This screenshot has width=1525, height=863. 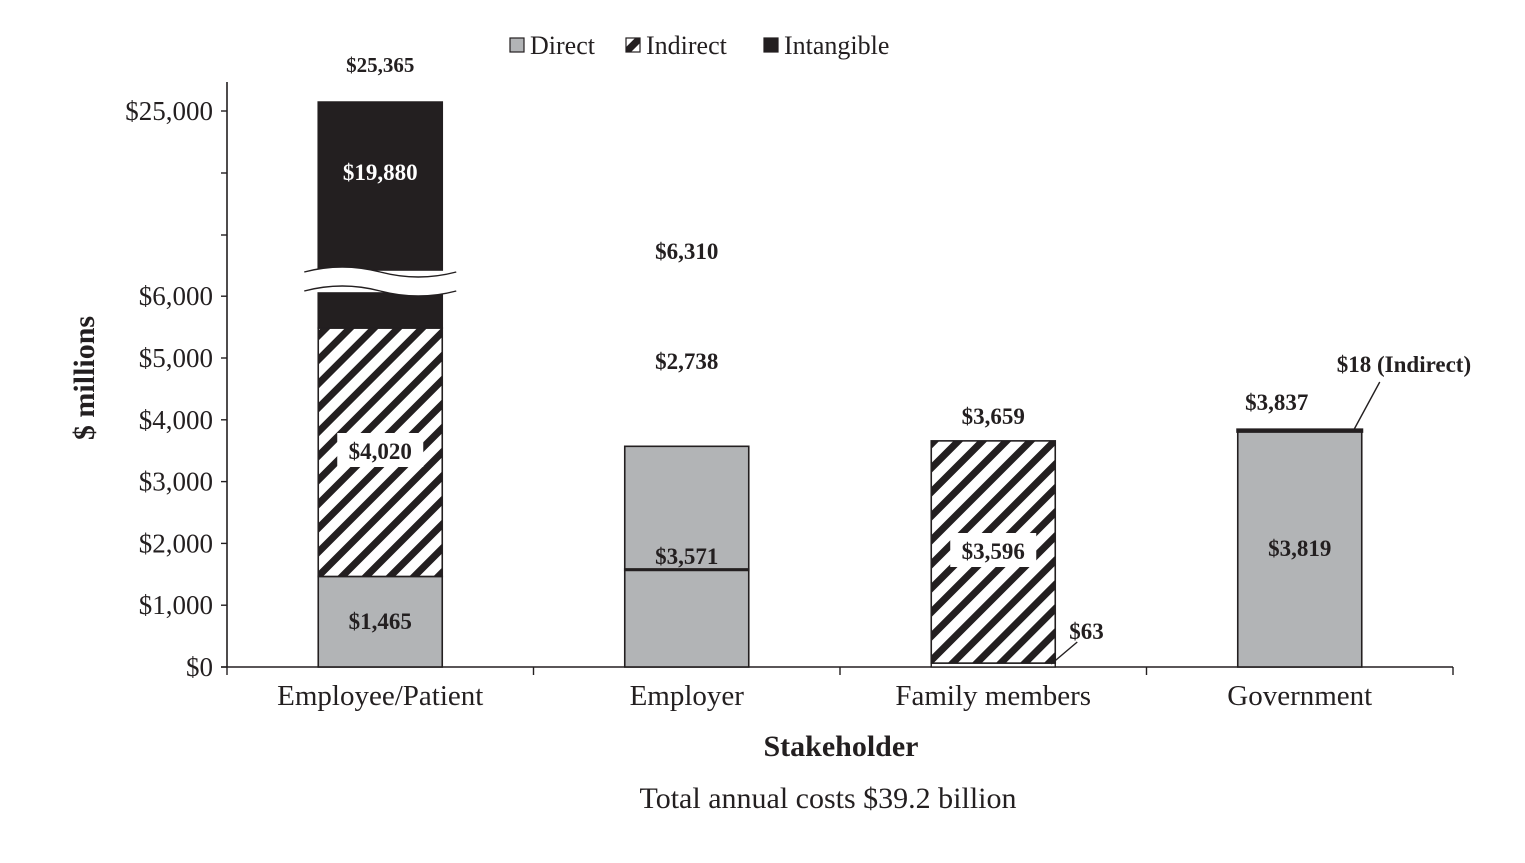 I want to click on x-category-label: Employee/Patient, so click(x=380, y=696).